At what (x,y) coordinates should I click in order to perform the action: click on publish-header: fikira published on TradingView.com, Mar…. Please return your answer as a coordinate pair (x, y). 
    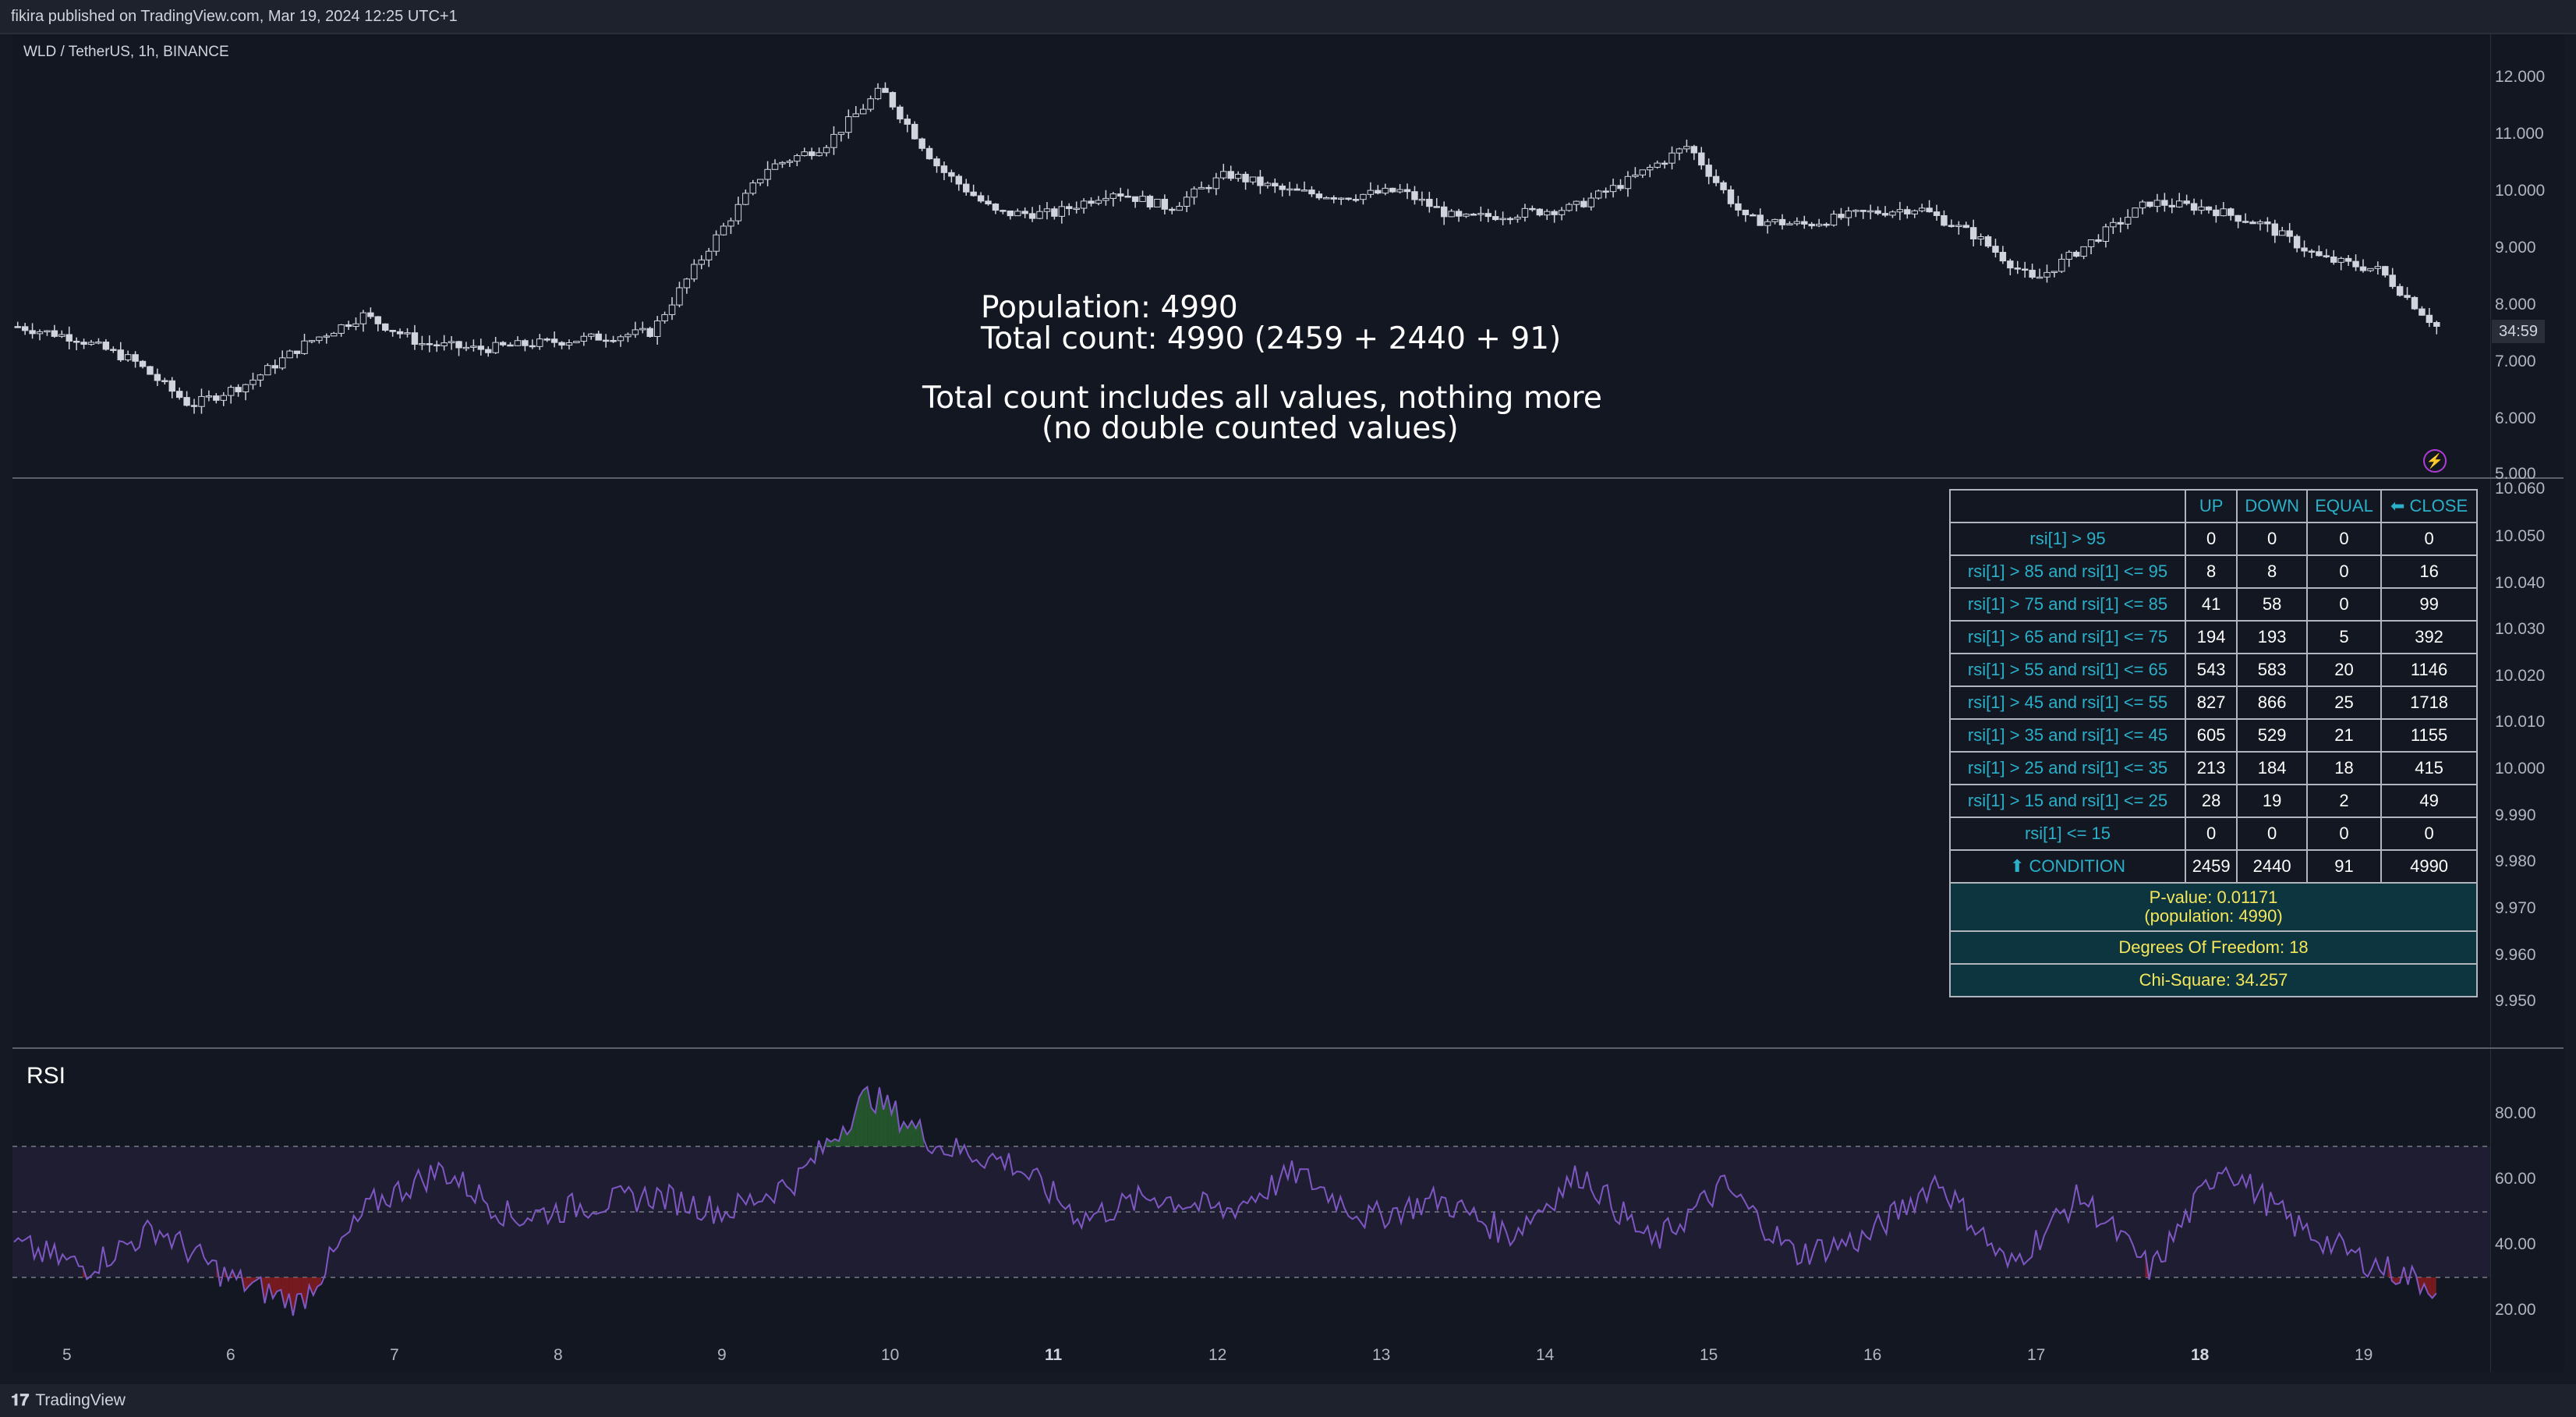
    Looking at the image, I should click on (1288, 17).